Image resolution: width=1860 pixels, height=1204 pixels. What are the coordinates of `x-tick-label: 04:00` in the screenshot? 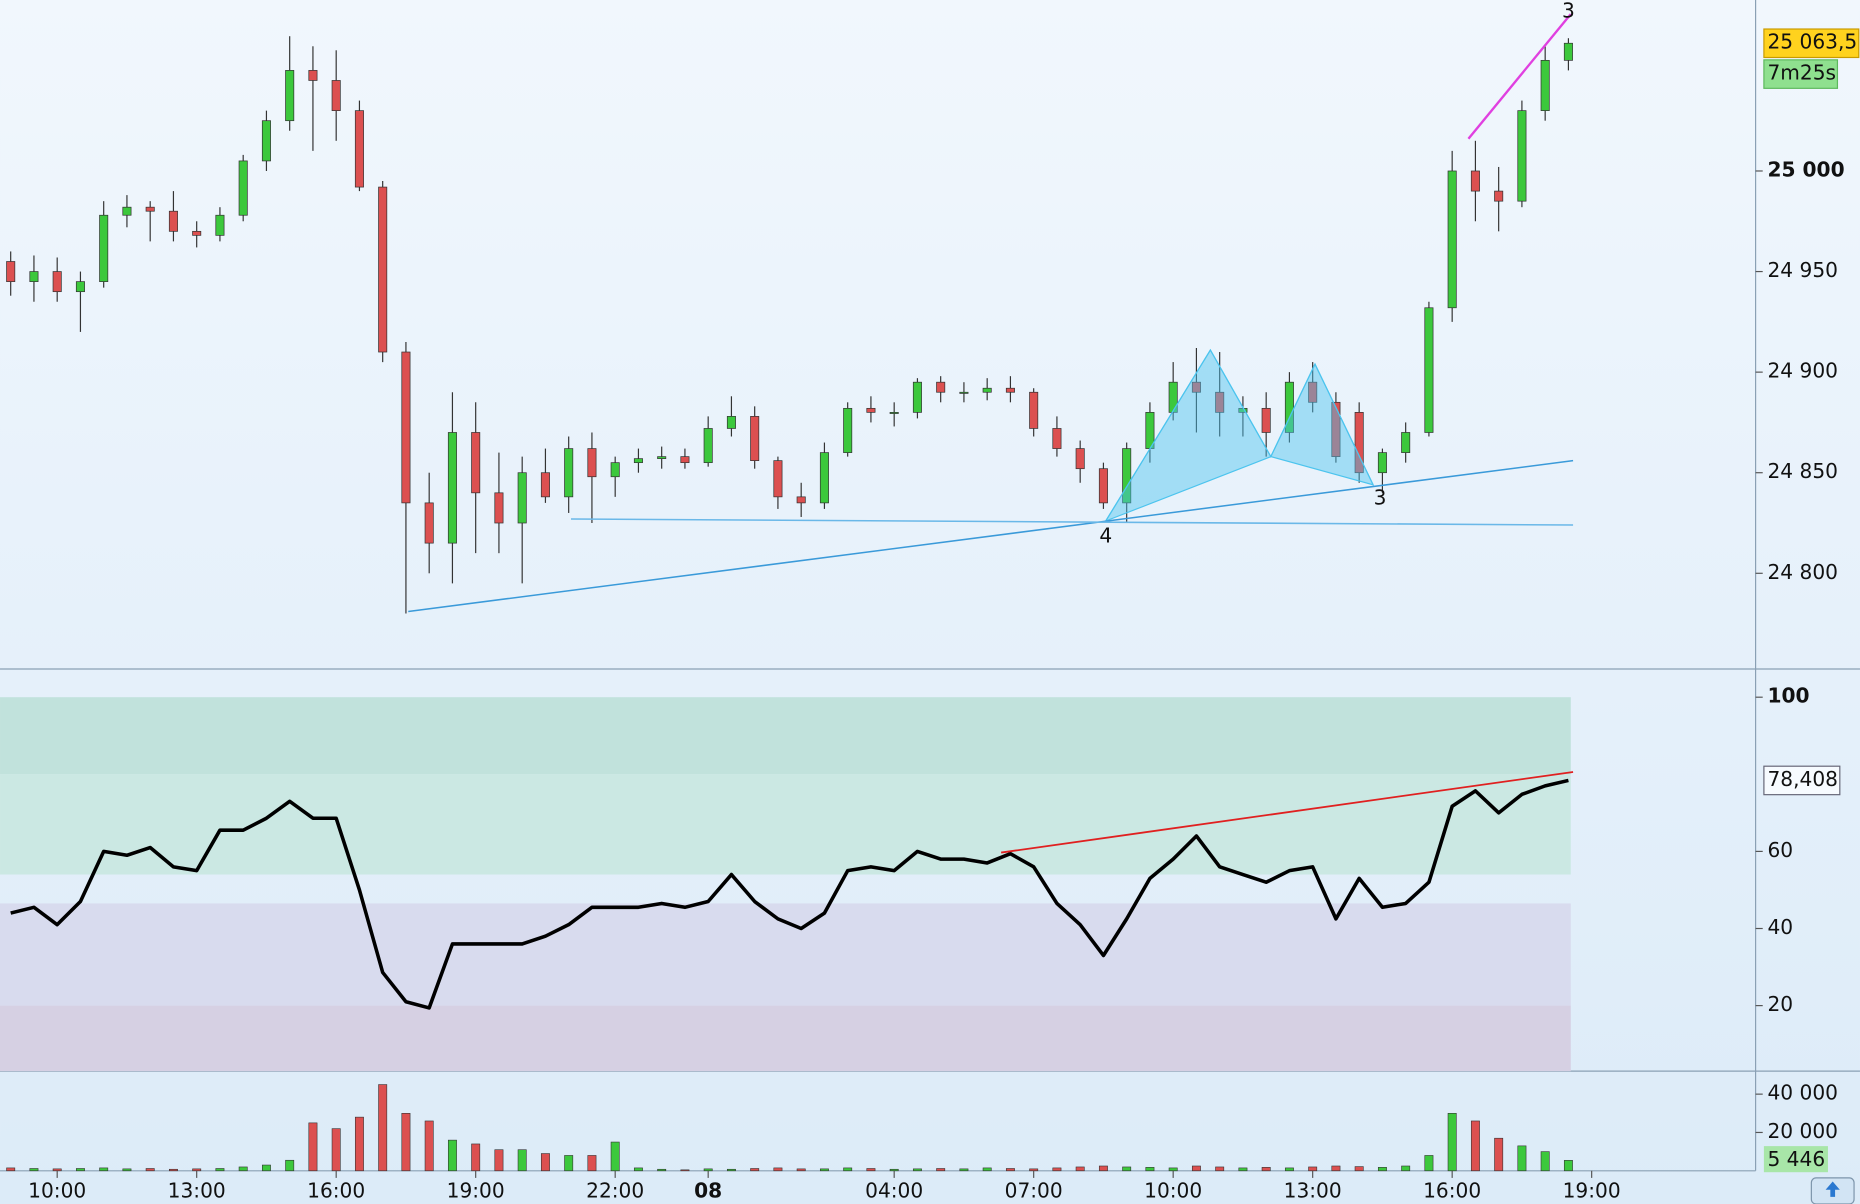 It's located at (894, 1191).